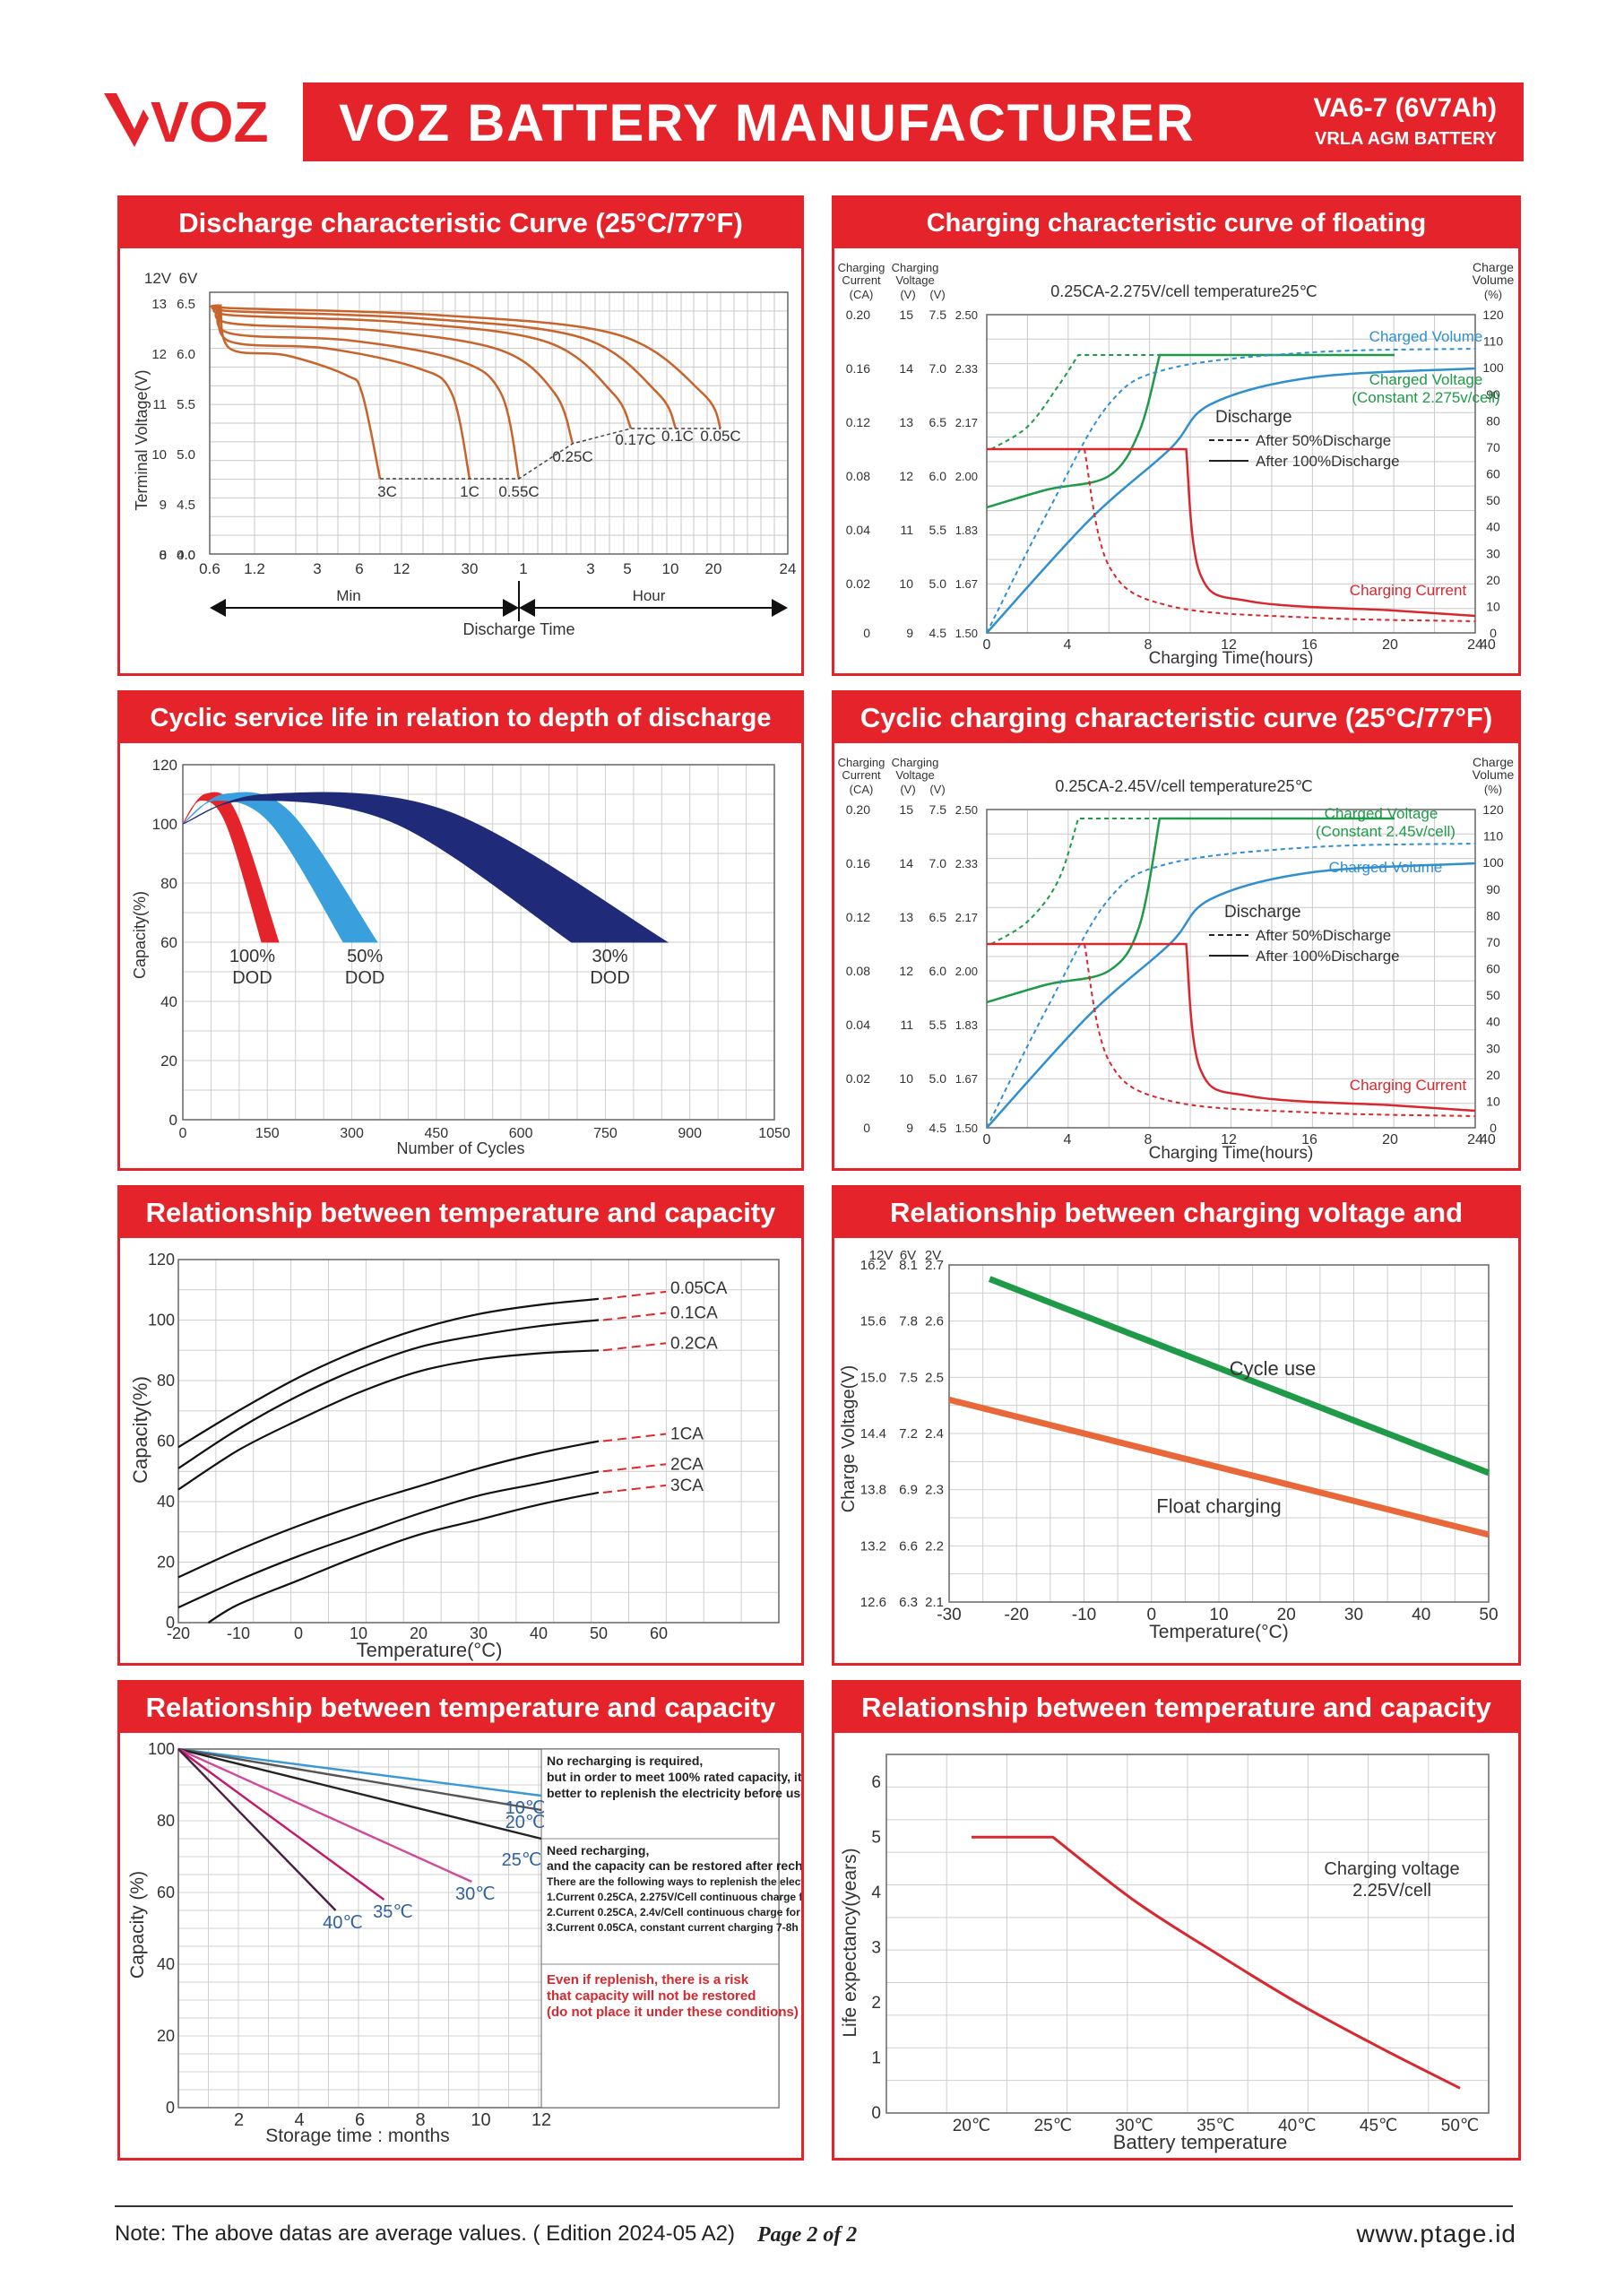 This screenshot has height=2295, width=1624. Describe the element at coordinates (186, 506) in the screenshot. I see `tick-label: 4.5` at that location.